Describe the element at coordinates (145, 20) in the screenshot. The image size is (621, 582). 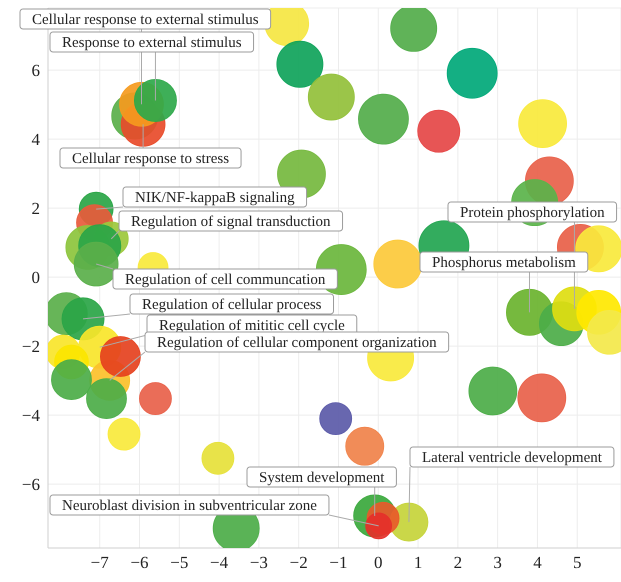
I see `annotation: Cellular response to external stimulus` at that location.